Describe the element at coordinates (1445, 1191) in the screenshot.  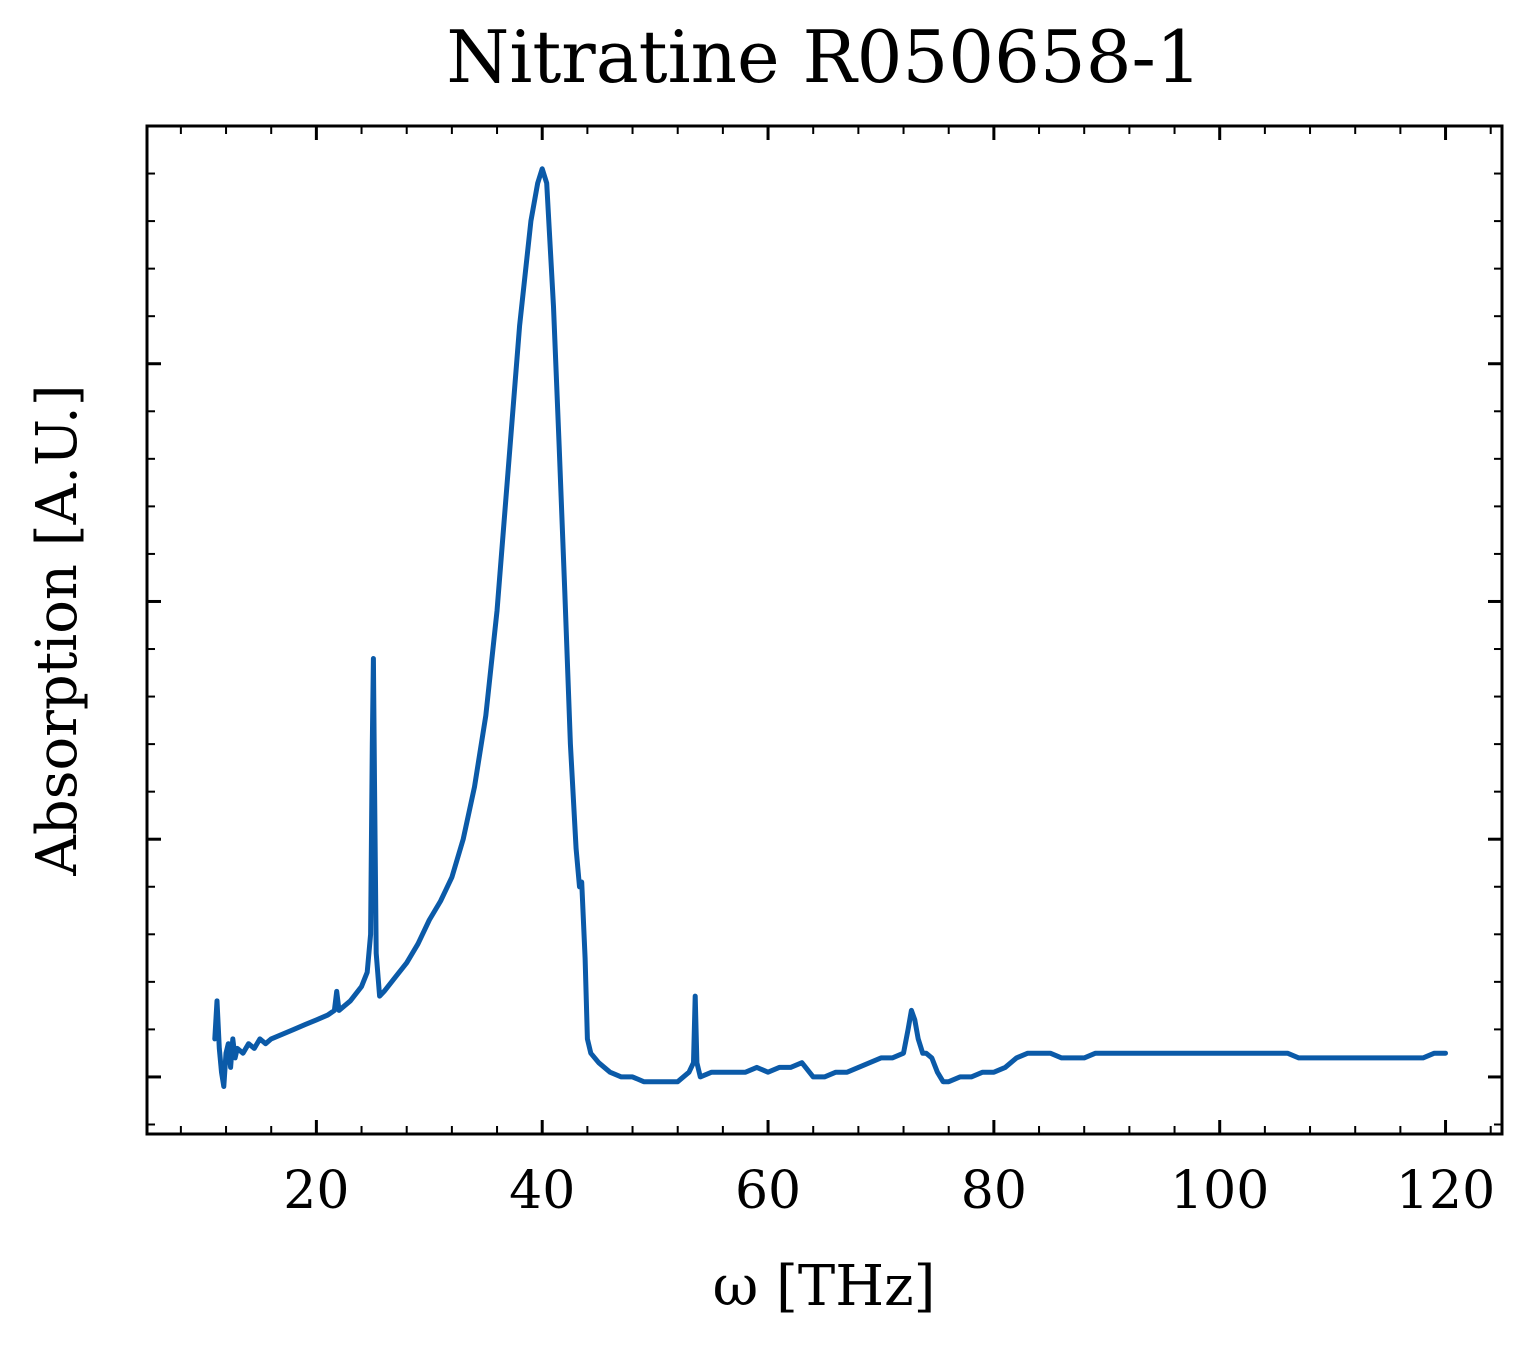
I see `x-tick-label: 120` at that location.